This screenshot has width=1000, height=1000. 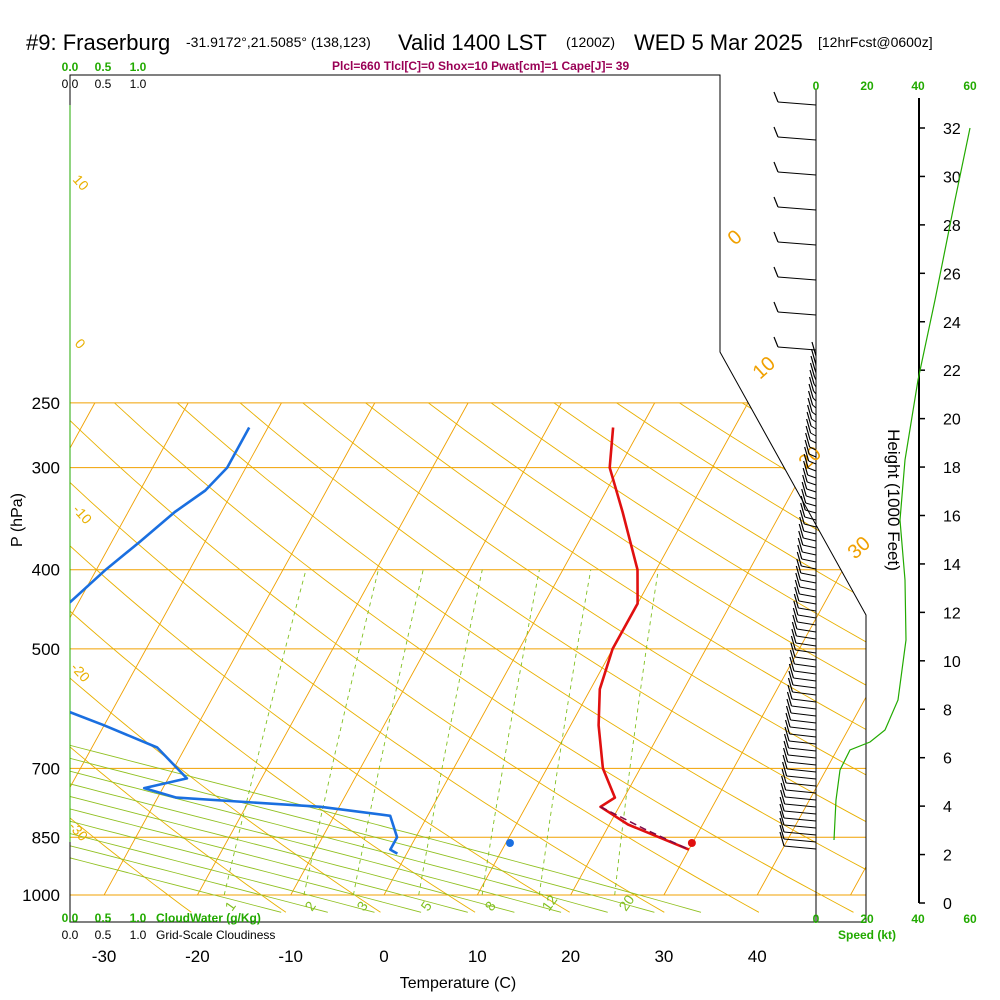 What do you see at coordinates (952, 371) in the screenshot?
I see `height-tick-label: 22` at bounding box center [952, 371].